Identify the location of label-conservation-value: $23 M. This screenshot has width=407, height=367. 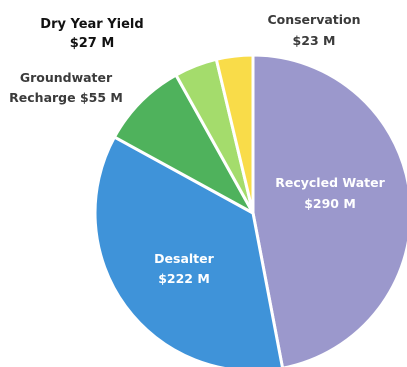
(314, 40).